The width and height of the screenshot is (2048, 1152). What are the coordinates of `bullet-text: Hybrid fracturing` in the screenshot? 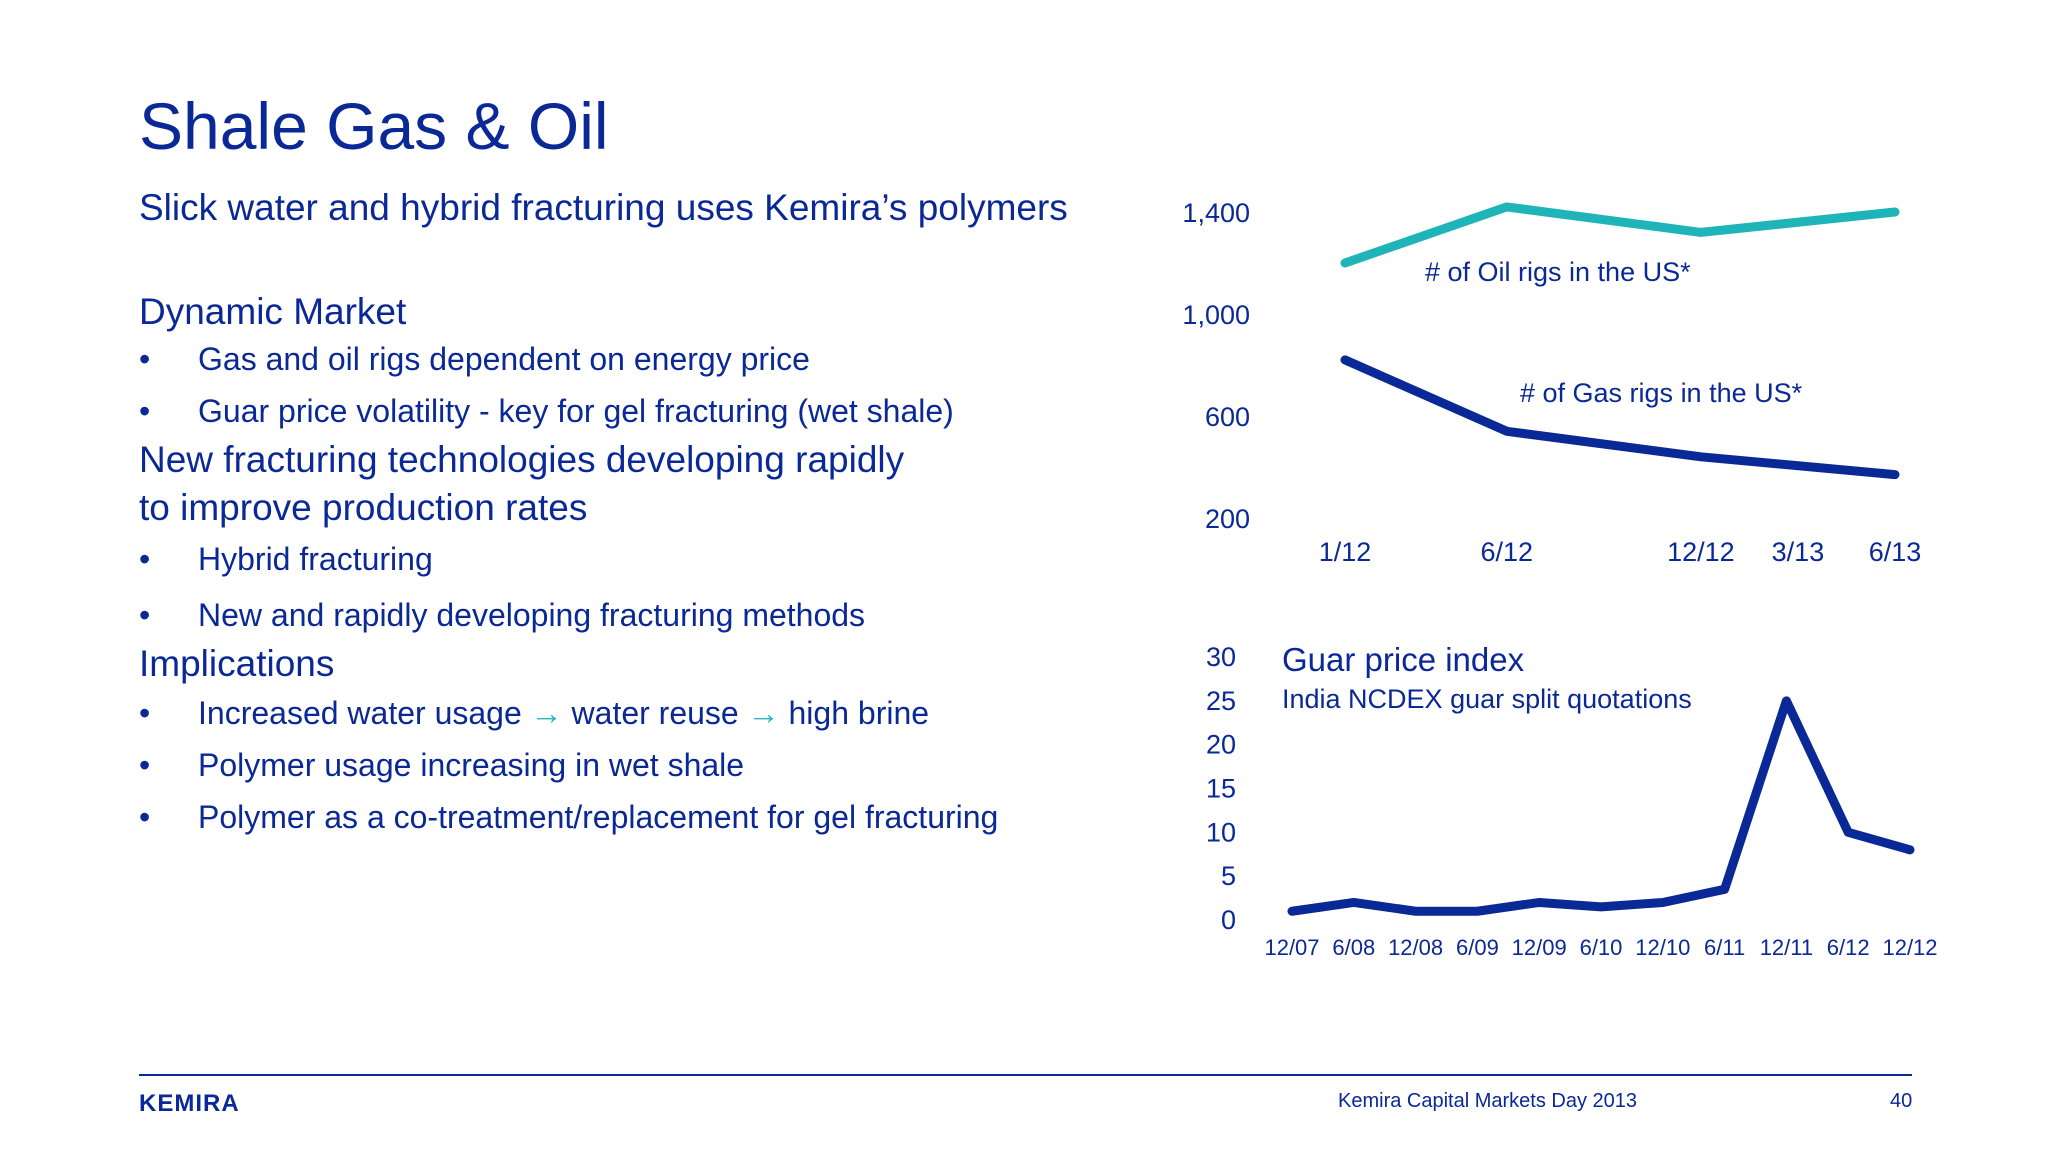 It's located at (315, 559).